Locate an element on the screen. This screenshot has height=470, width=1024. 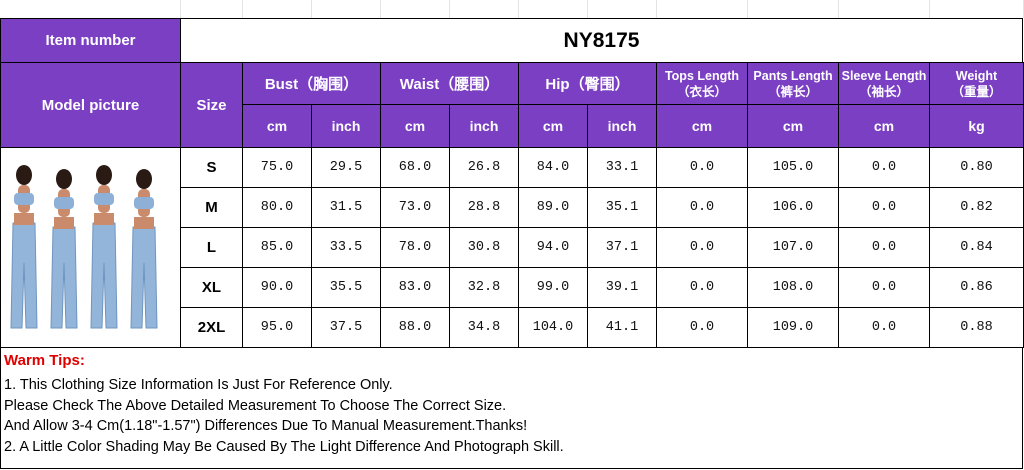
value-cell: 105.0 is located at coordinates (793, 167).